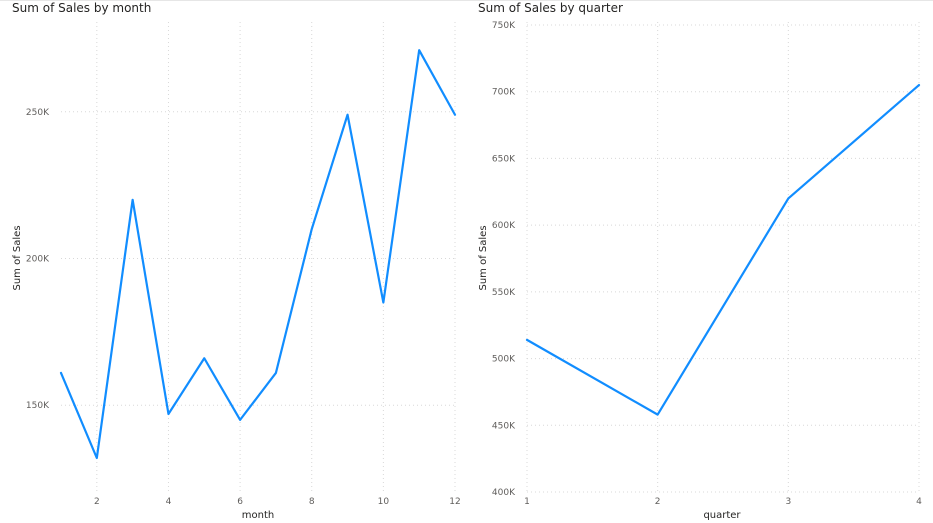 Image resolution: width=933 pixels, height=523 pixels. I want to click on x-tick-label: 1, so click(527, 502).